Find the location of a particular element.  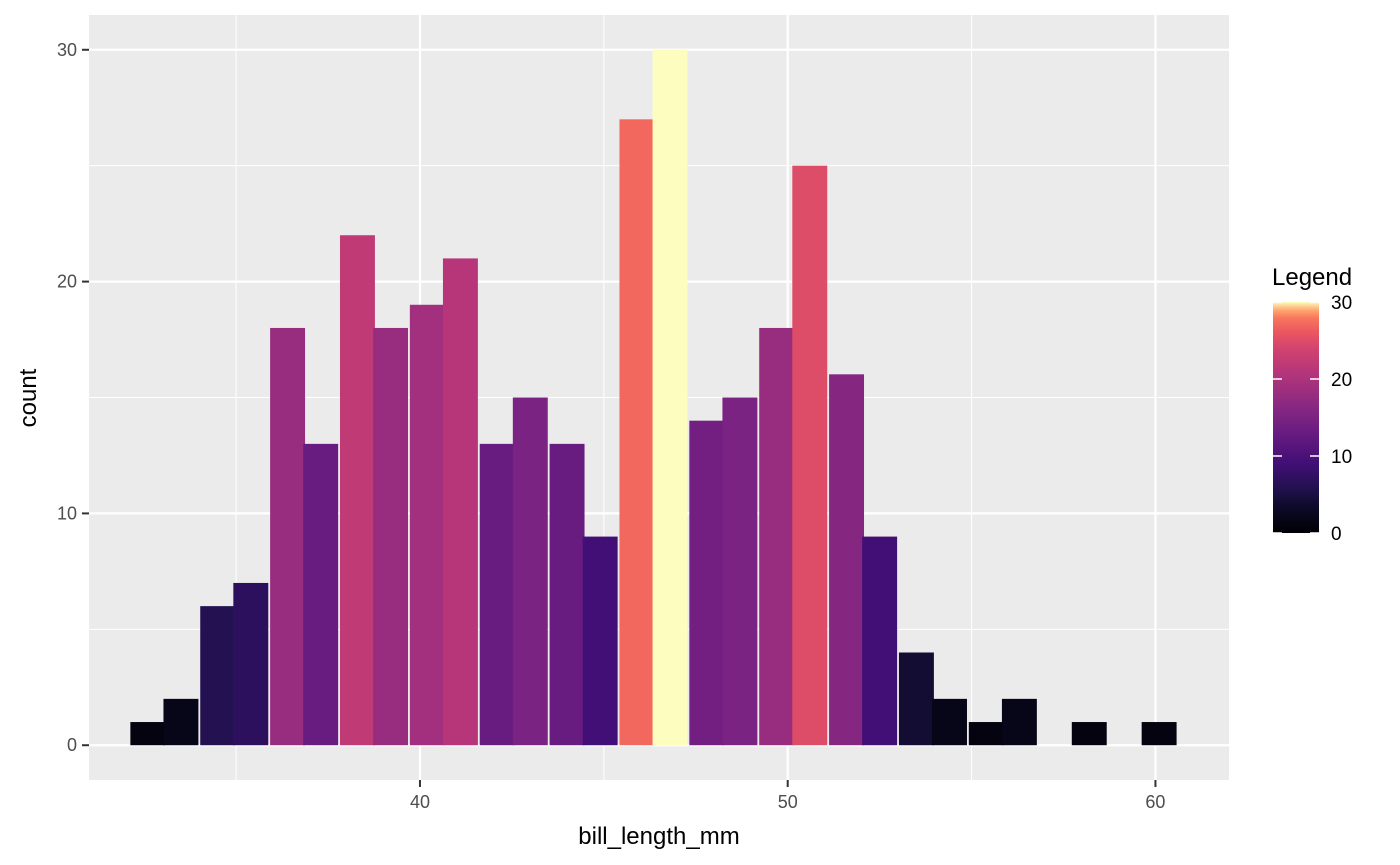

x-axis-title: bill_length_mm is located at coordinates (658, 836).